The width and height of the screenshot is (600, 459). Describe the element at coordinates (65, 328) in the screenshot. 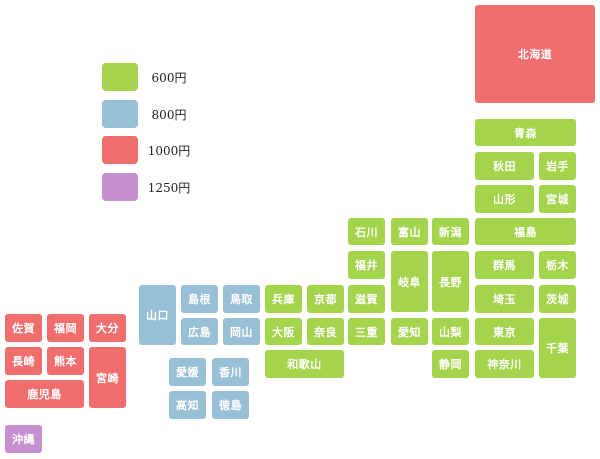

I see `pref-fukuoka: 福岡` at that location.